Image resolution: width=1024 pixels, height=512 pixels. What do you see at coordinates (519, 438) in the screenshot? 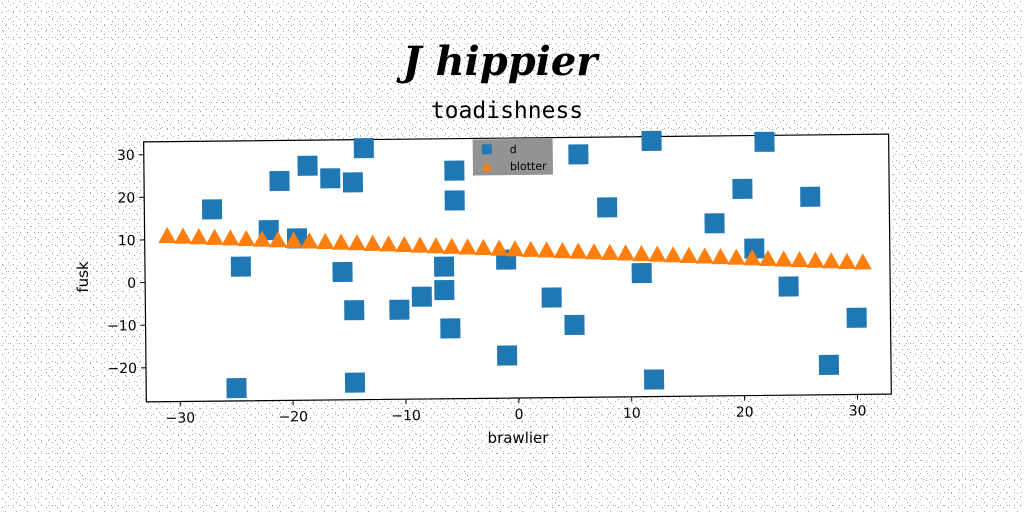
I see `x-axis-label: brawlier` at bounding box center [519, 438].